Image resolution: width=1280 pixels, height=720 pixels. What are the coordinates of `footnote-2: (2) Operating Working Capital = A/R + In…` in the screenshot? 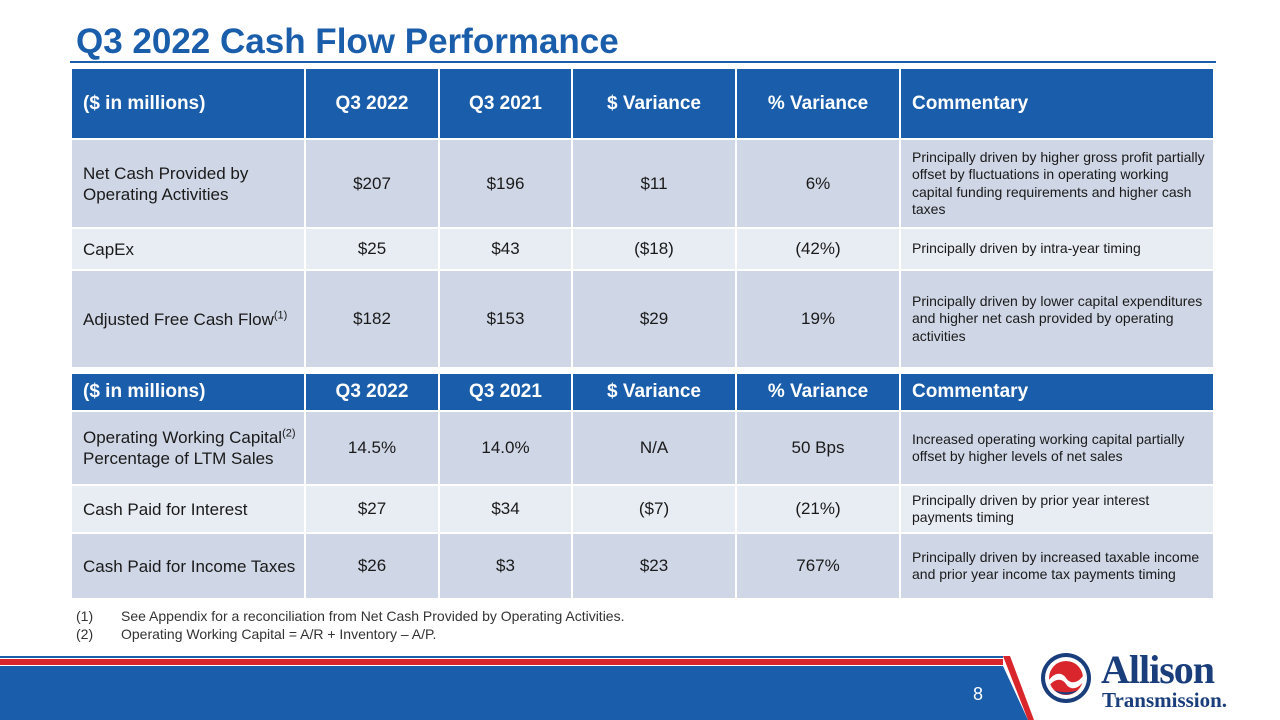 It's located at (350, 634).